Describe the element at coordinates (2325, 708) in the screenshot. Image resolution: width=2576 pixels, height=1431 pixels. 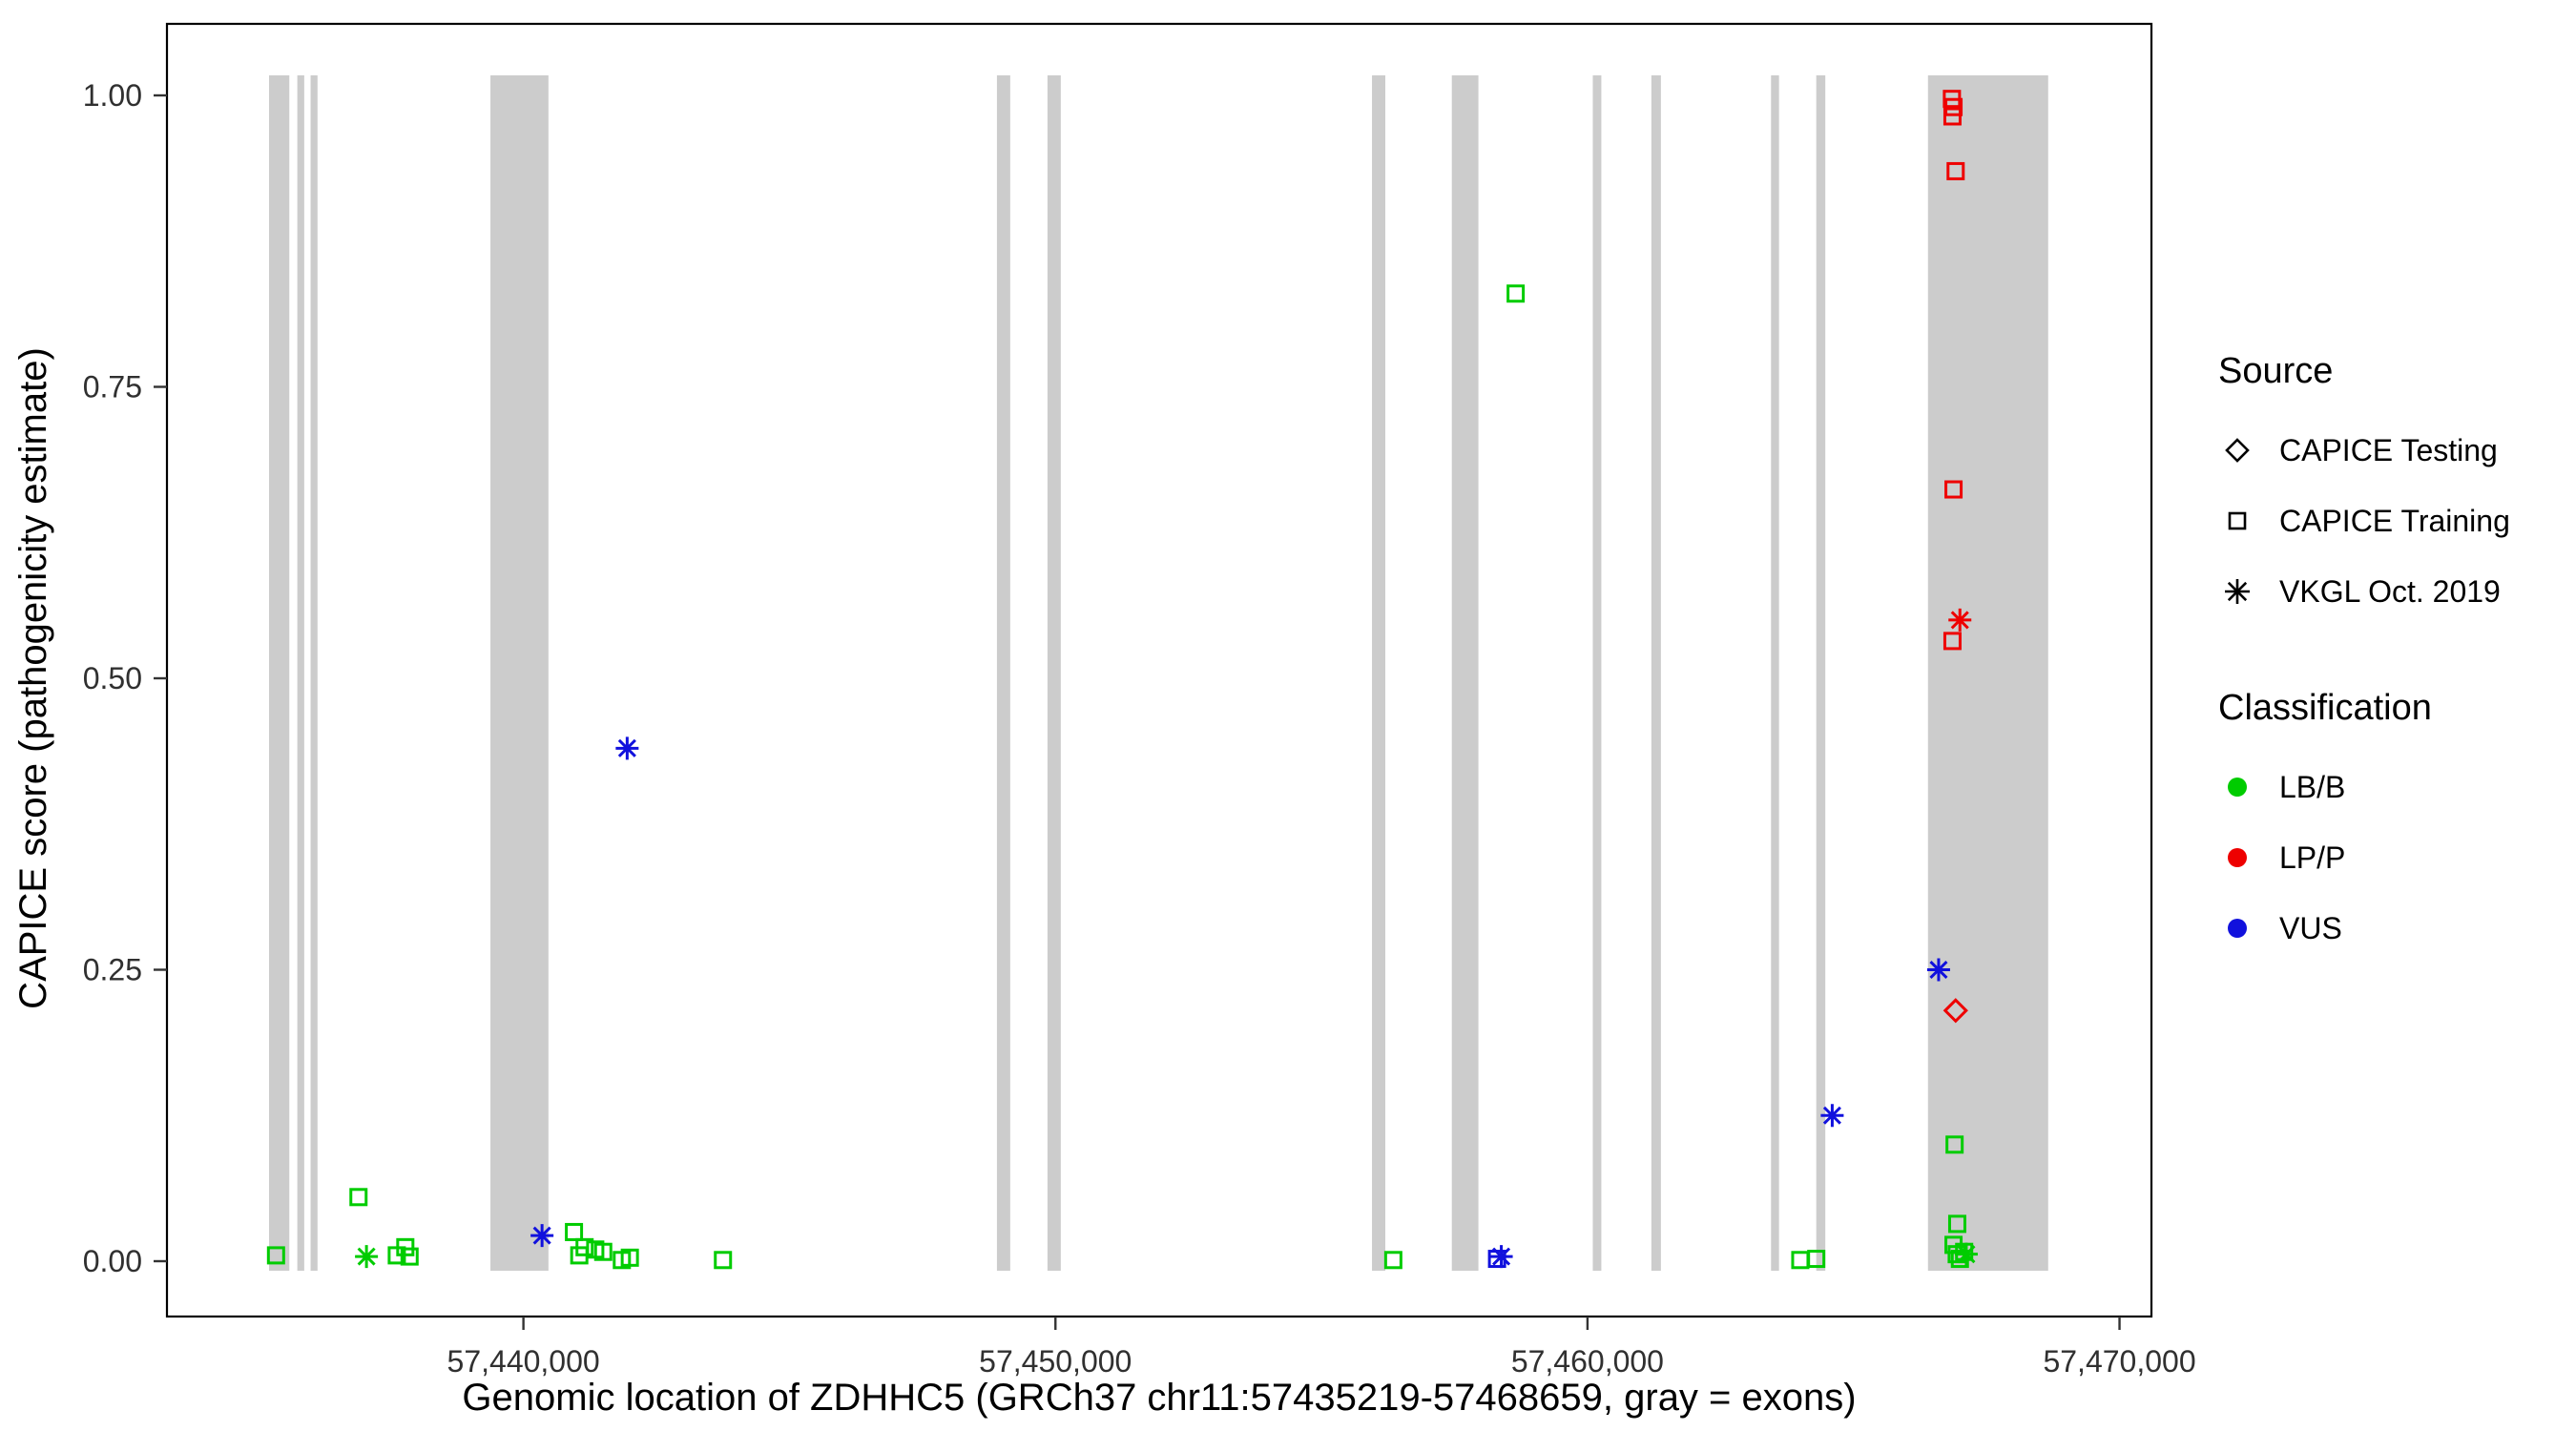
I see `legend-classification-title: Classification` at that location.